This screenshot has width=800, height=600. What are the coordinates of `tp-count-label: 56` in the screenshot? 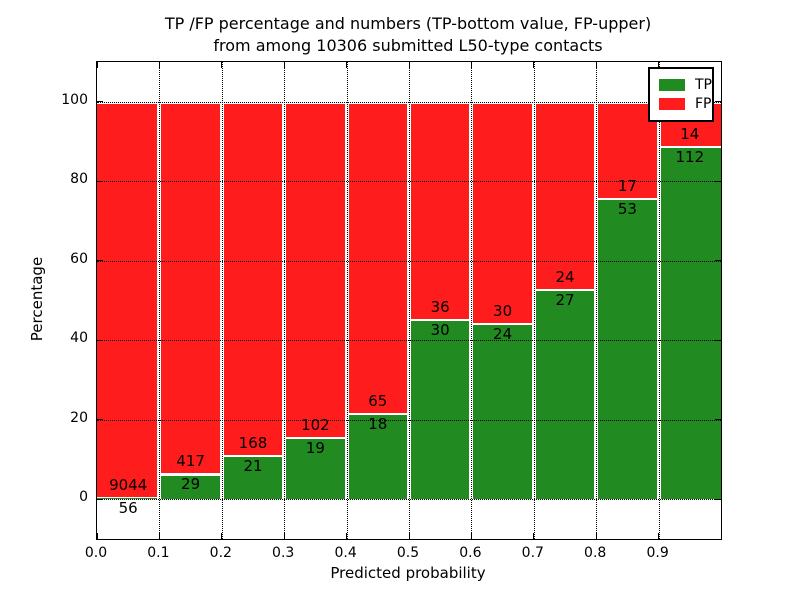 It's located at (128, 507).